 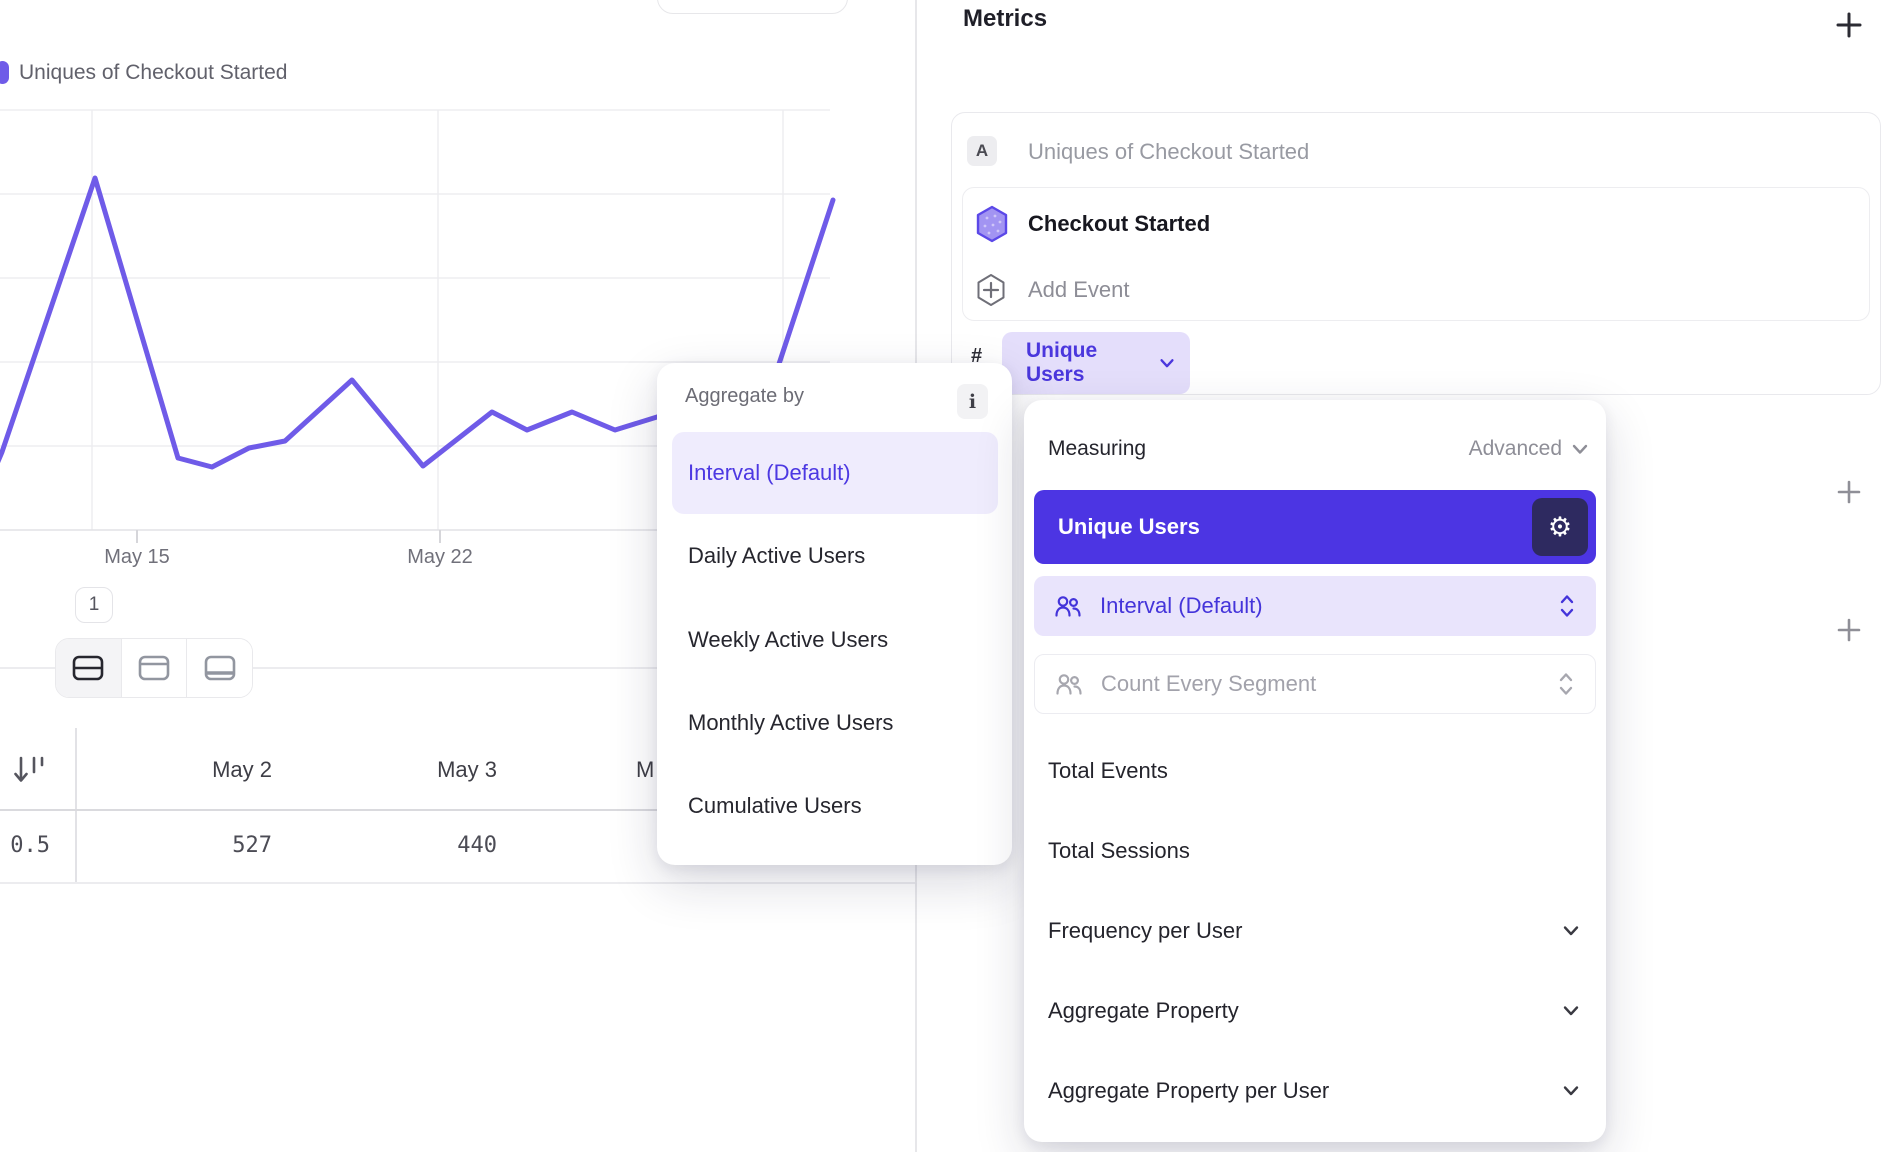 What do you see at coordinates (1097, 448) in the screenshot?
I see `measuring-title: Measuring` at bounding box center [1097, 448].